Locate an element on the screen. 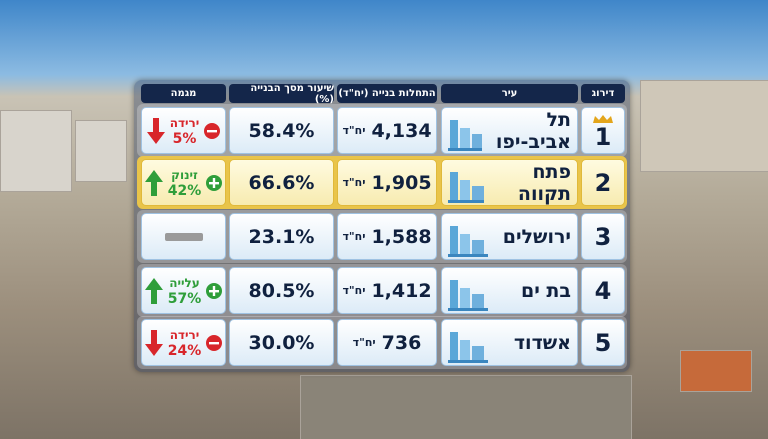  city-cell: תל אביב-יפו is located at coordinates (509, 130).